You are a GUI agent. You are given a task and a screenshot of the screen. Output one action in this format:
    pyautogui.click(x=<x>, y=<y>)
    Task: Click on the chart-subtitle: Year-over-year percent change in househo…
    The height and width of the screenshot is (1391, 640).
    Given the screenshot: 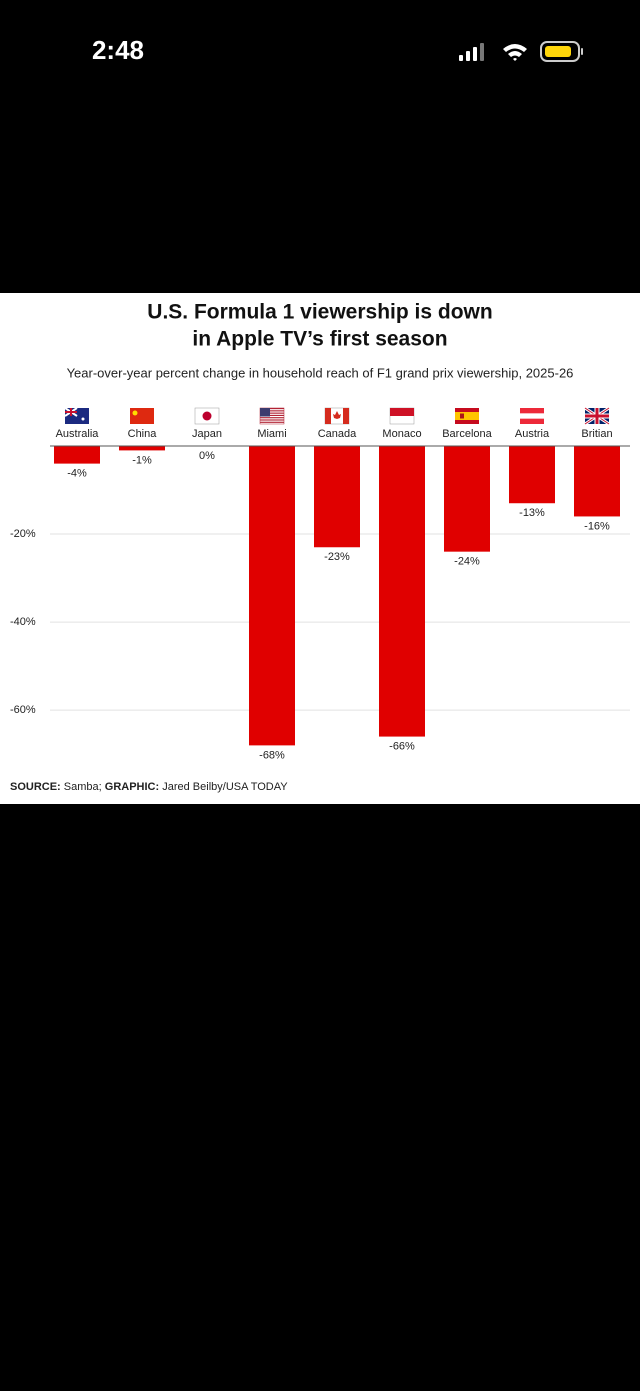 What is the action you would take?
    pyautogui.click(x=320, y=372)
    